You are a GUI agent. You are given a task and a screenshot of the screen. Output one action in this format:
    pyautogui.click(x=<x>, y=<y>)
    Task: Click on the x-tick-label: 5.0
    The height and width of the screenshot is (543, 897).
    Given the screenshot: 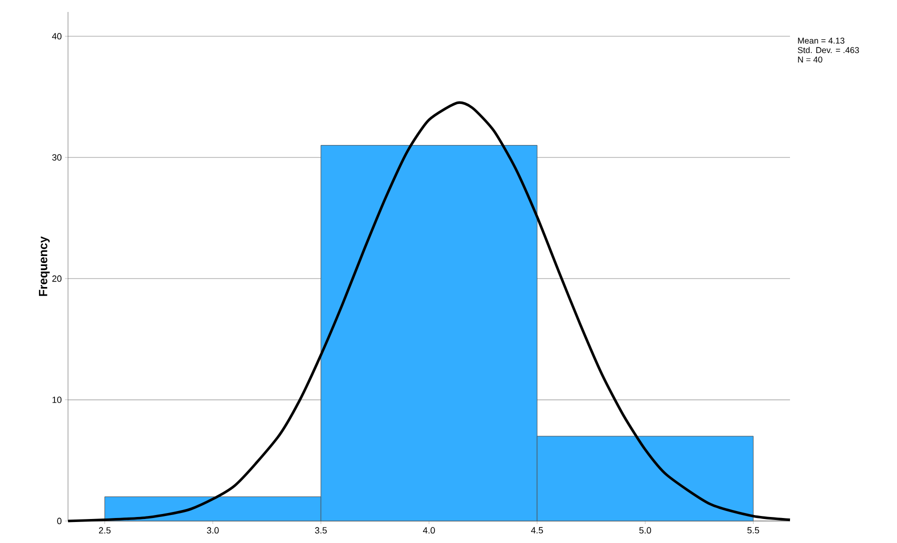 What is the action you would take?
    pyautogui.click(x=645, y=530)
    